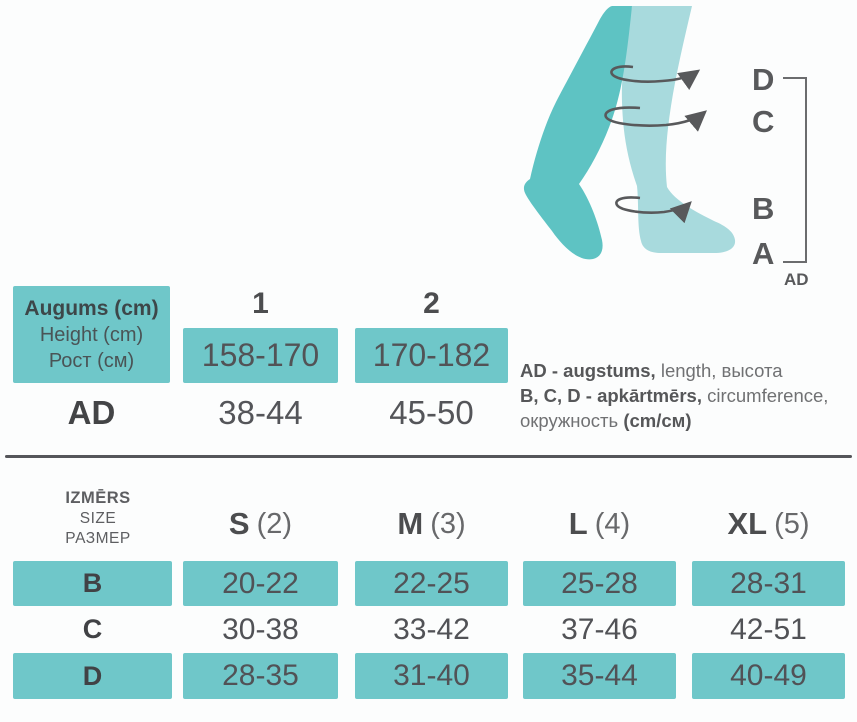  What do you see at coordinates (431, 676) in the screenshot?
I see `size-value-cell: 31-40` at bounding box center [431, 676].